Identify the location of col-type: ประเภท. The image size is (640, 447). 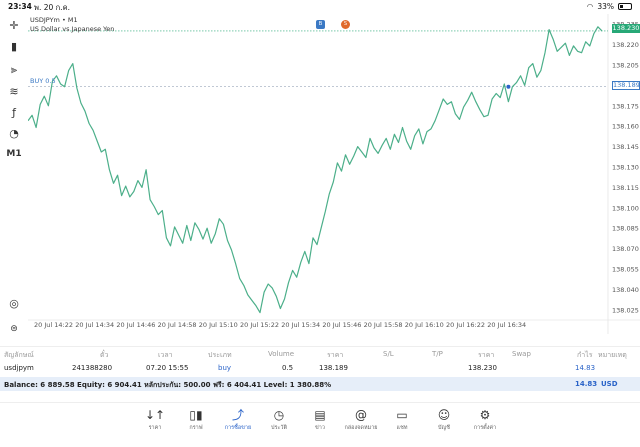
(220, 355).